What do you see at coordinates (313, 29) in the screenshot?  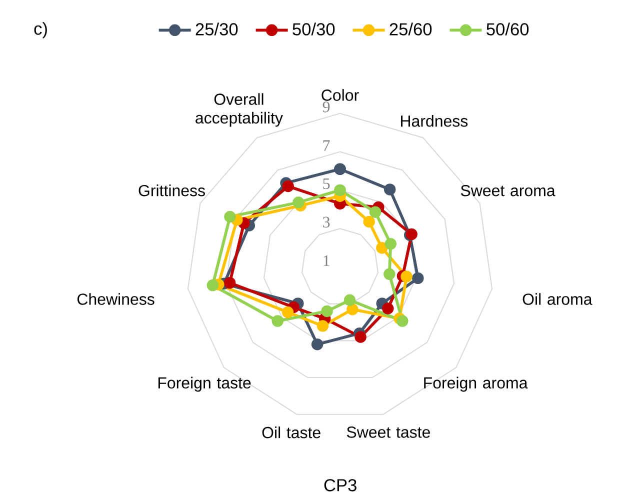 I see `legend-label: 50/30` at bounding box center [313, 29].